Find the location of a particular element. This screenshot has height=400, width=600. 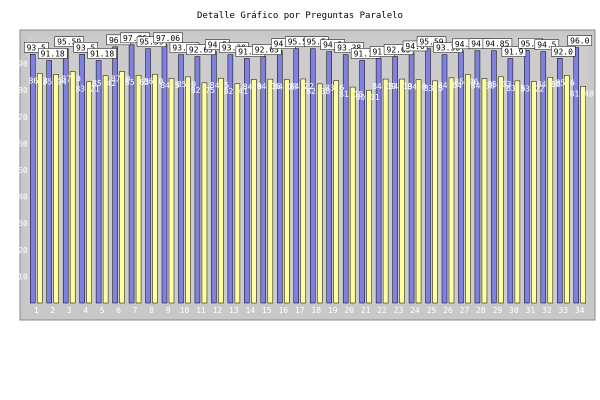

y-tick-label: 50 is located at coordinates (23, 170).